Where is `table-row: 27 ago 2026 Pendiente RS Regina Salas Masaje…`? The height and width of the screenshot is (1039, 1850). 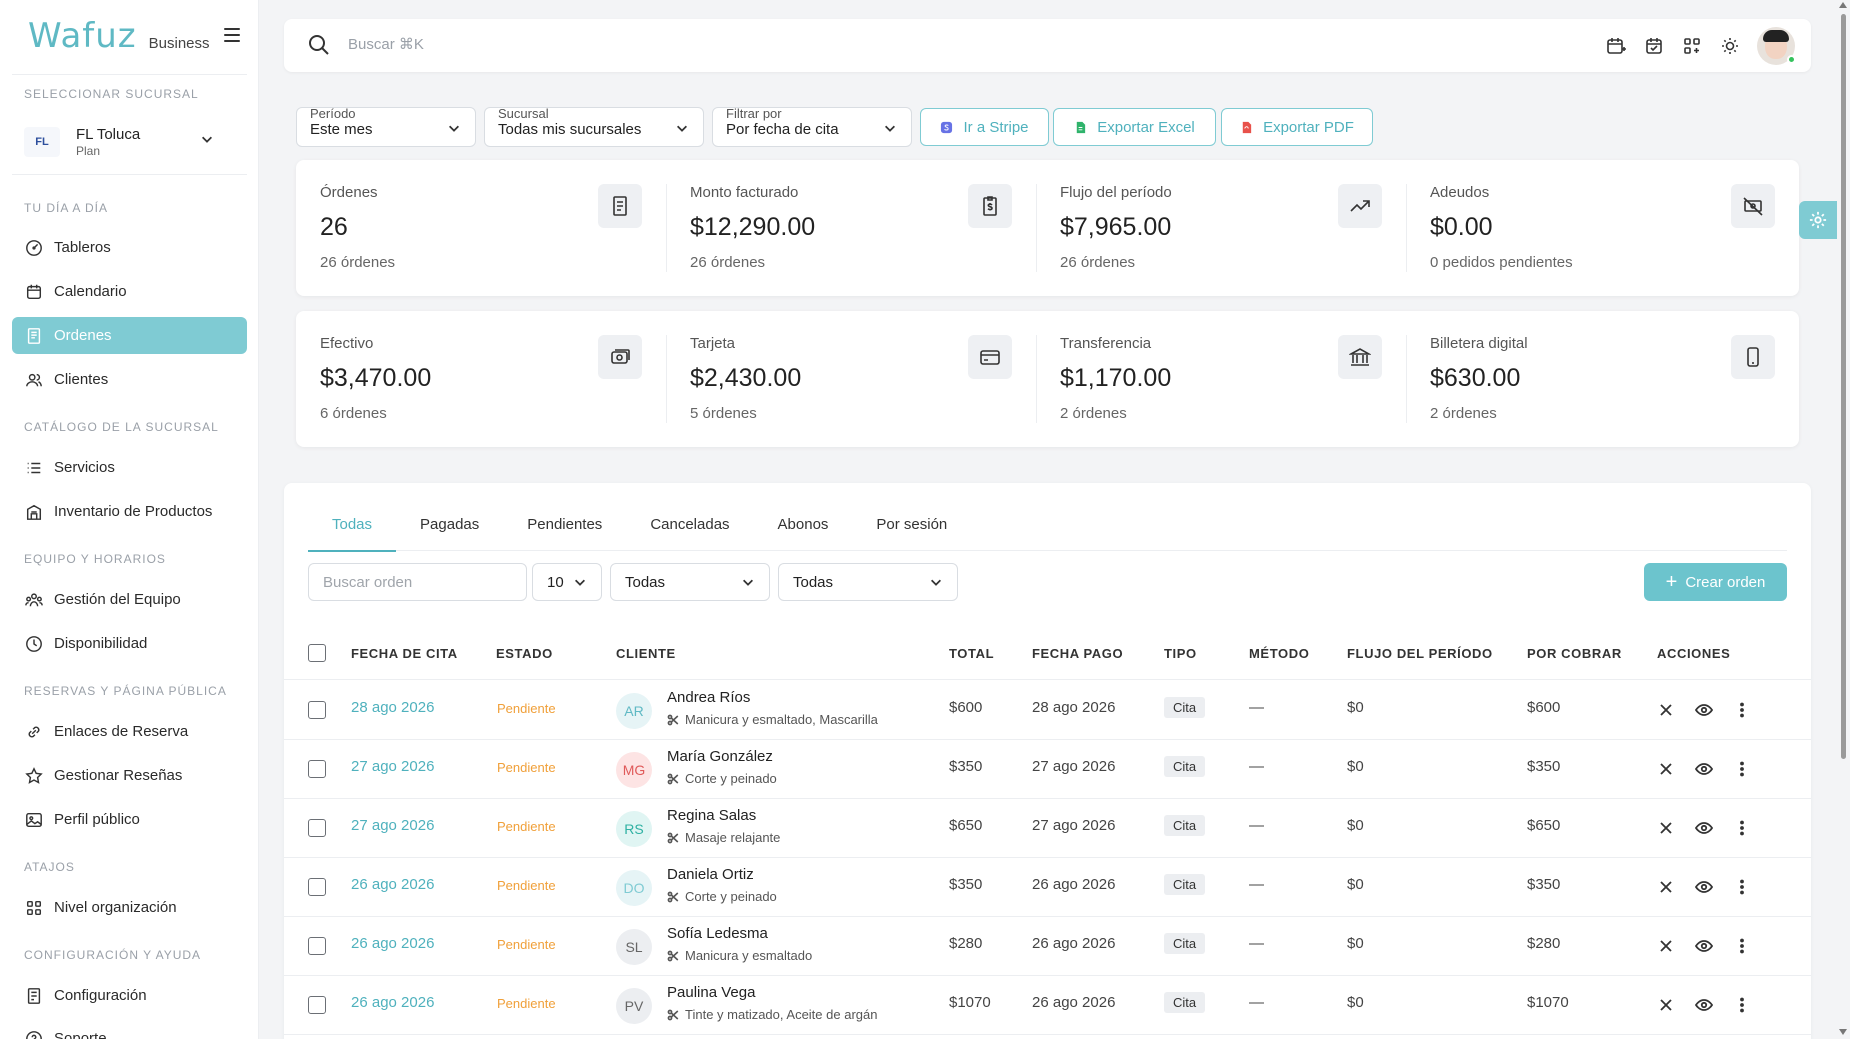 table-row: 27 ago 2026 Pendiente RS Regina Salas Masaje… is located at coordinates (1047, 828).